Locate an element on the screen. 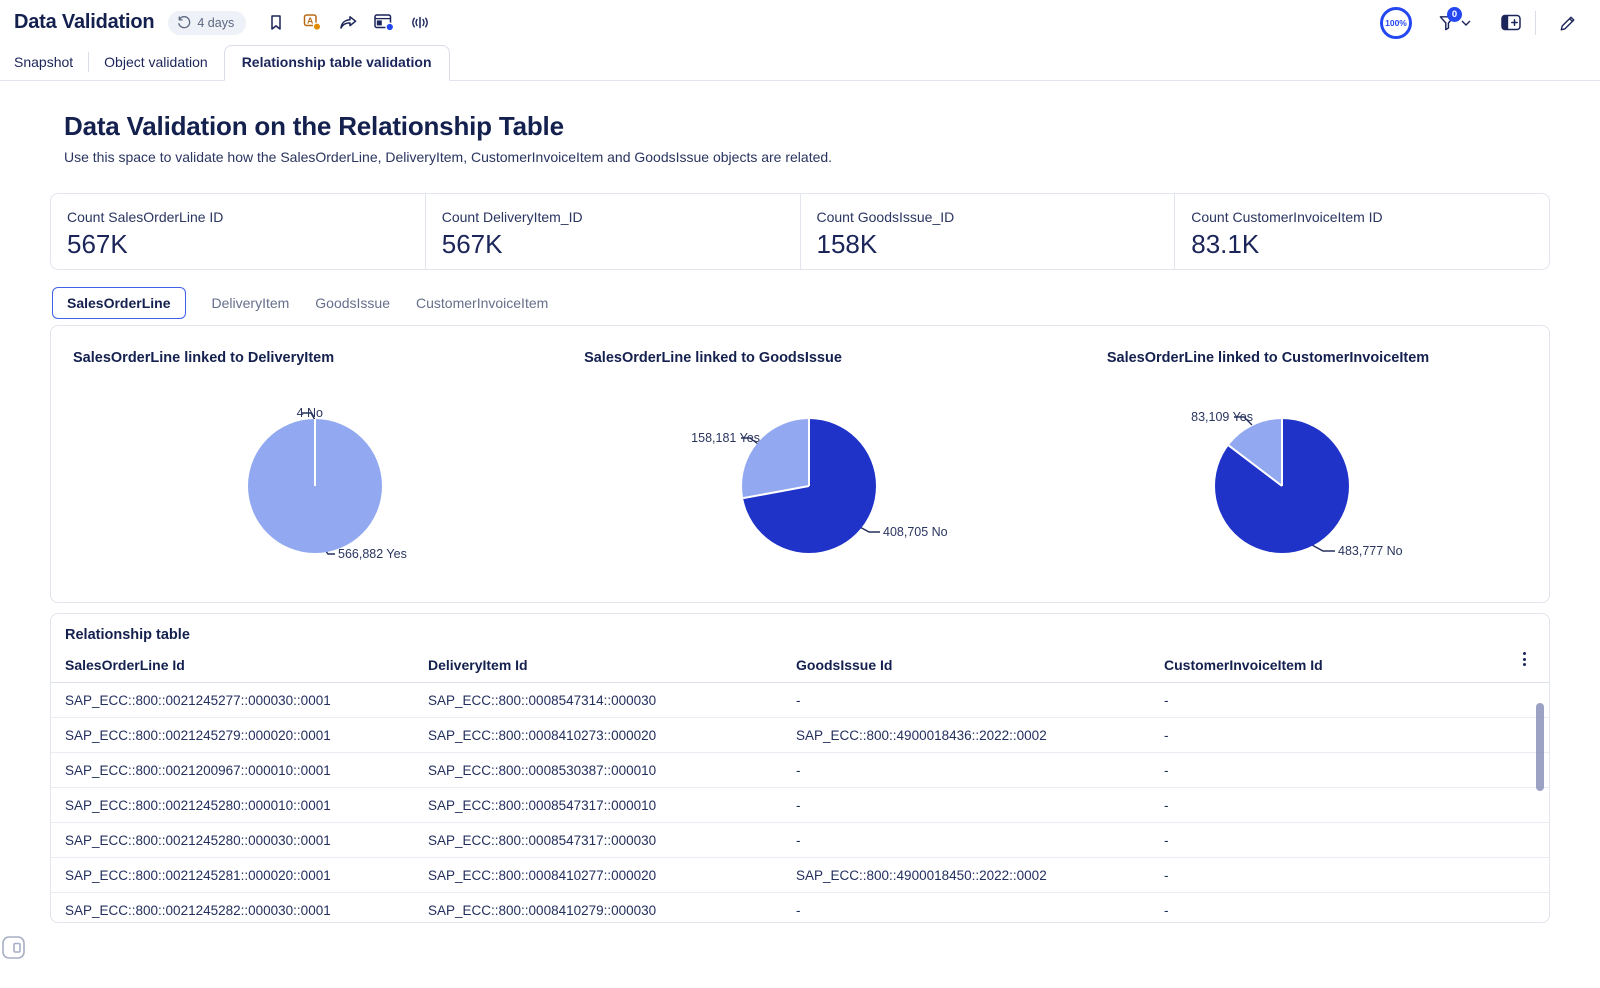 The image size is (1600, 988). table-cell: SAP_ECC::800::0021245280::000010::0001 is located at coordinates (198, 805).